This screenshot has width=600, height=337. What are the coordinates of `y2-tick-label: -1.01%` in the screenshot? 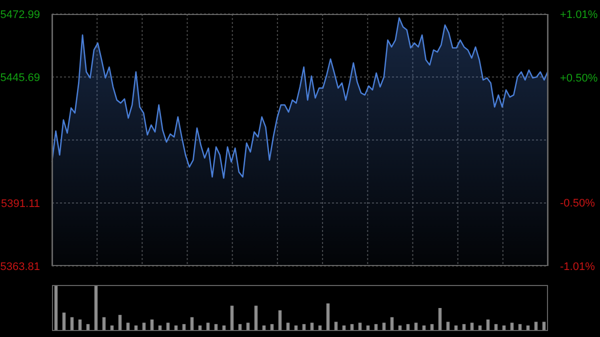 It's located at (578, 267).